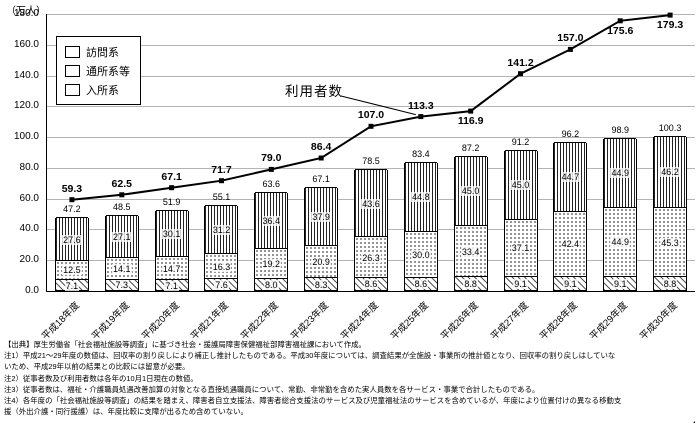  Describe the element at coordinates (470, 147) in the screenshot. I see `bar-total-label: 87.2` at that location.